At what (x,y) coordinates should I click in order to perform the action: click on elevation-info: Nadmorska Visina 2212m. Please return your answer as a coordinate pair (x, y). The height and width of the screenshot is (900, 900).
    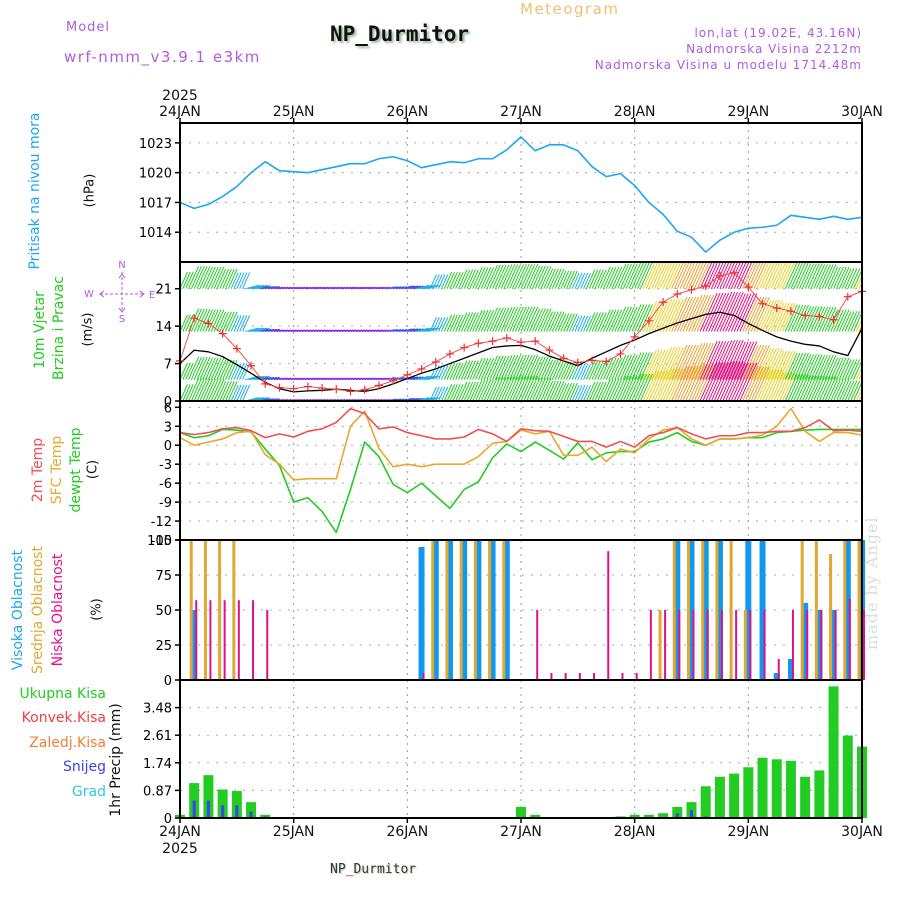
    Looking at the image, I should click on (774, 49).